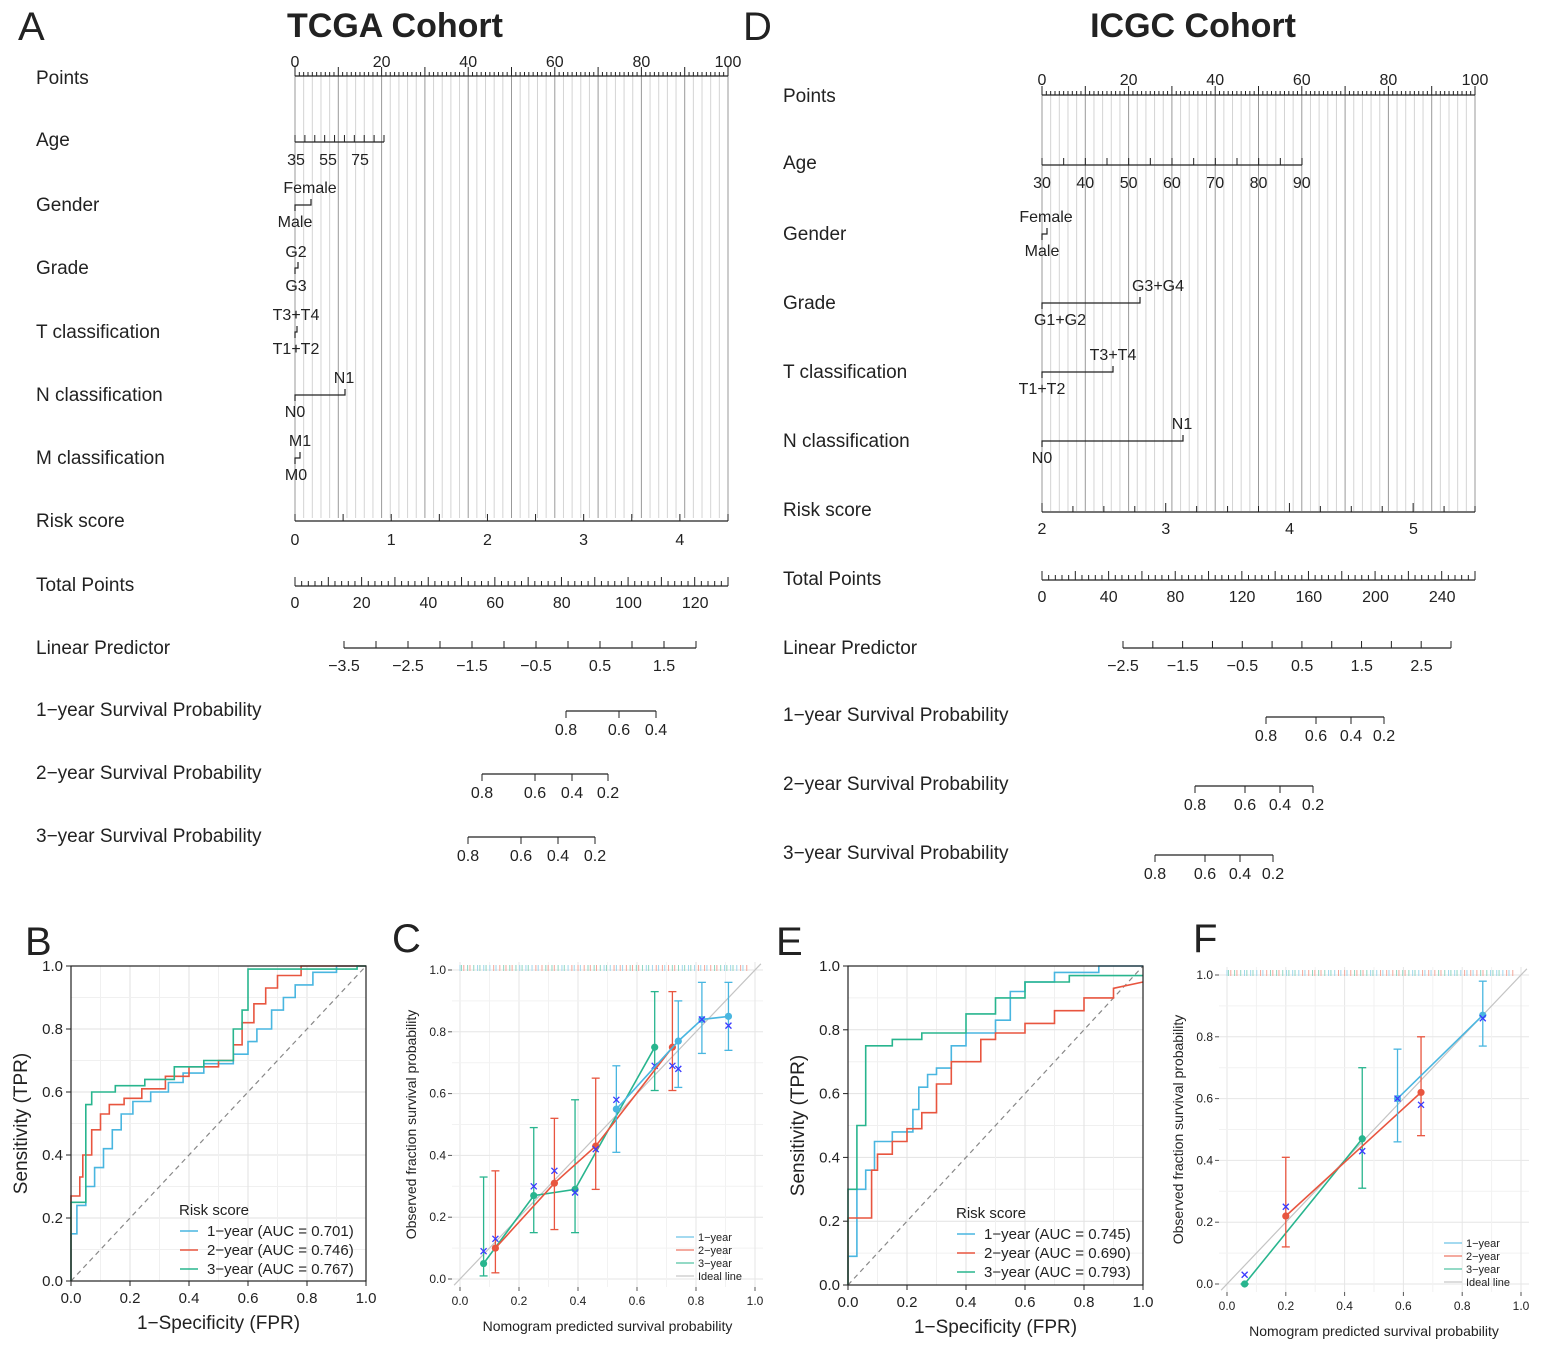 The width and height of the screenshot is (1541, 1349). What do you see at coordinates (829, 1157) in the screenshot?
I see `roc-e-y-tick-label: 0.4` at bounding box center [829, 1157].